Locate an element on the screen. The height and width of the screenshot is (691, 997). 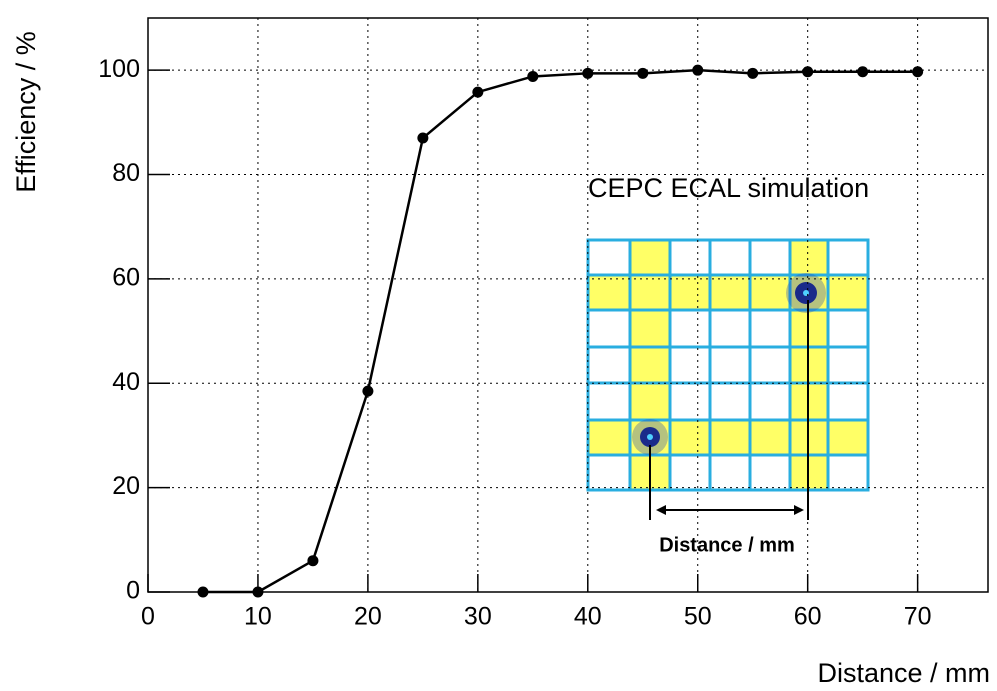
x-axis-title: Distance / mm is located at coordinates (903, 673).